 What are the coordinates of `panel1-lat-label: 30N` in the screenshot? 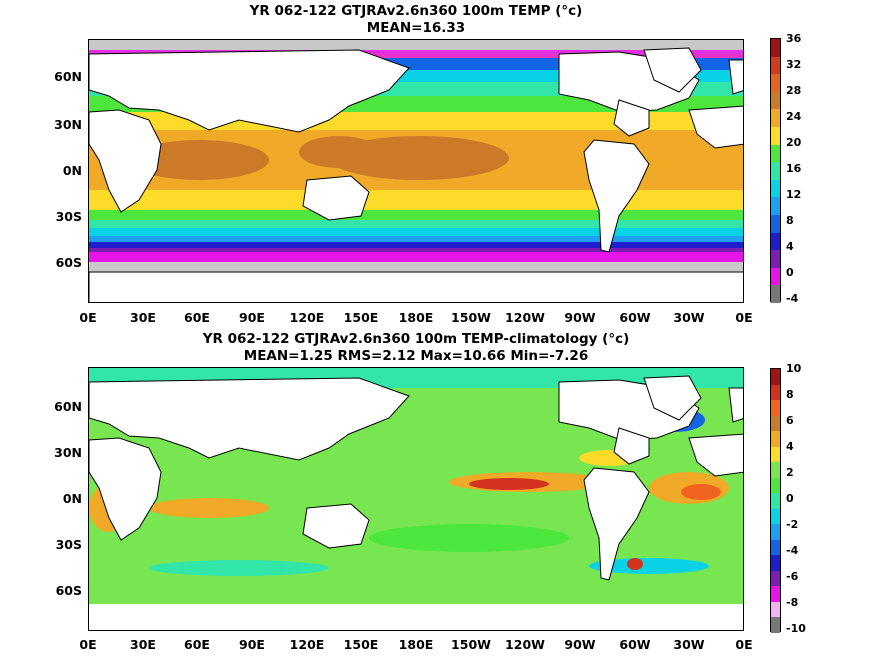 It's located at (68, 124).